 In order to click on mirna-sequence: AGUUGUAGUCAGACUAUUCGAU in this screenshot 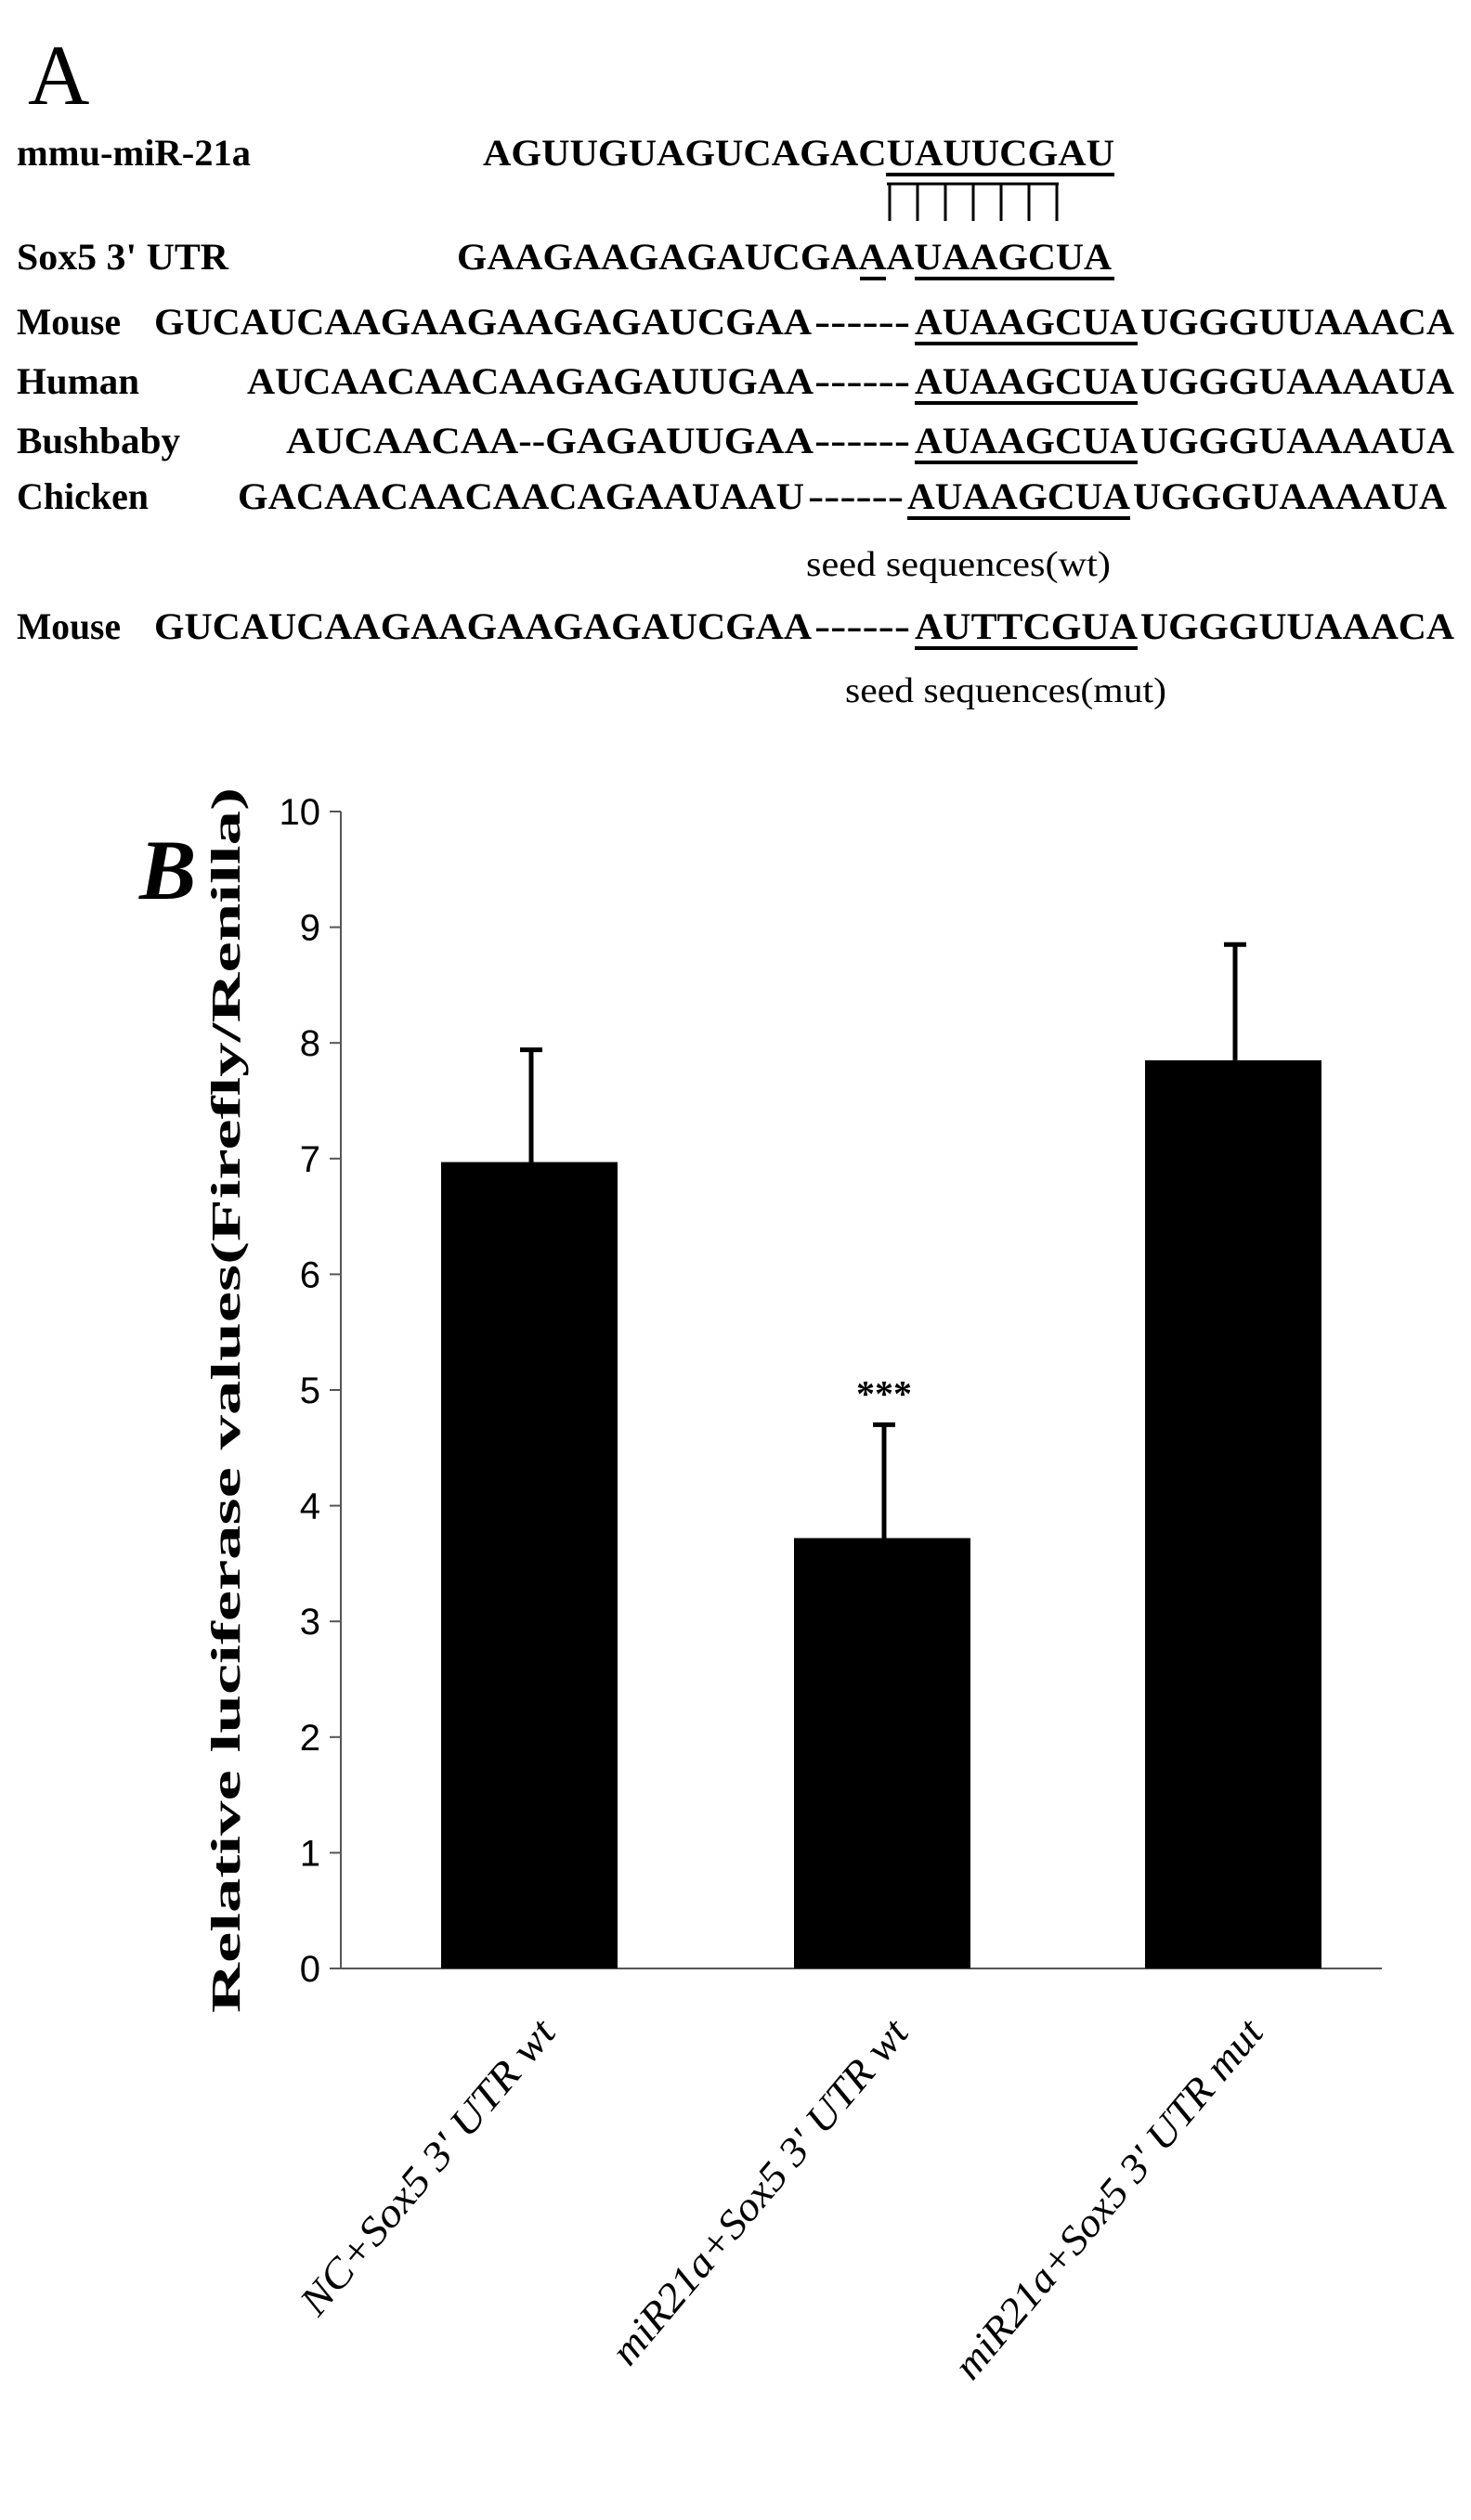, I will do `click(799, 153)`.